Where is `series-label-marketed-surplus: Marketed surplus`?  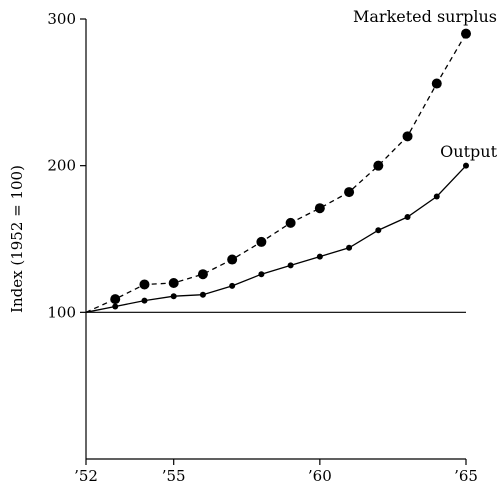 series-label-marketed-surplus: Marketed surplus is located at coordinates (425, 16).